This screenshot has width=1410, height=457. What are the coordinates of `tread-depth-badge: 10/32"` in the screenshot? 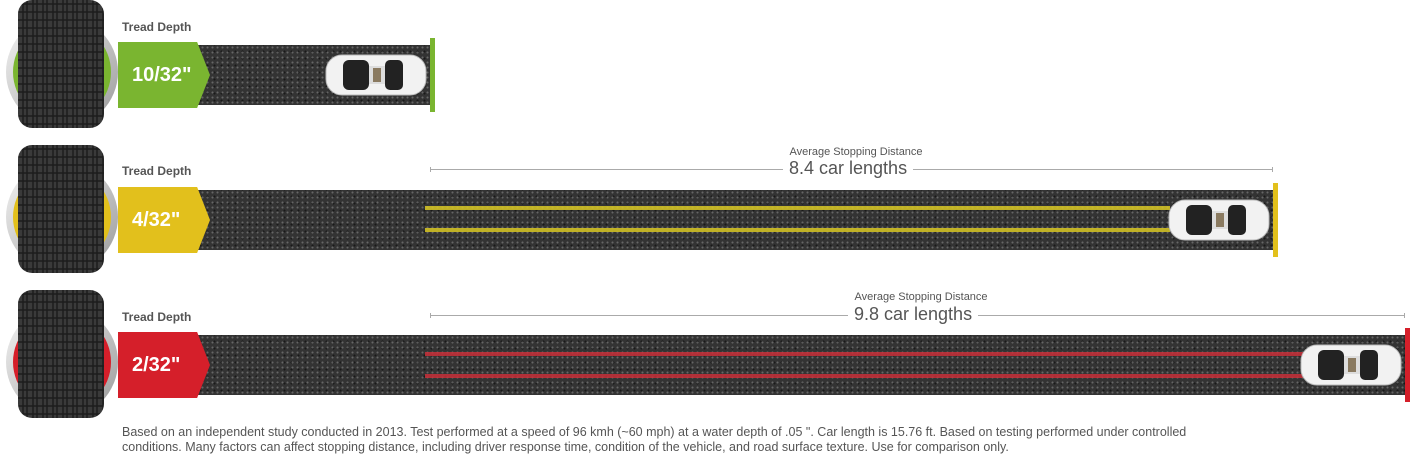 It's located at (164, 75).